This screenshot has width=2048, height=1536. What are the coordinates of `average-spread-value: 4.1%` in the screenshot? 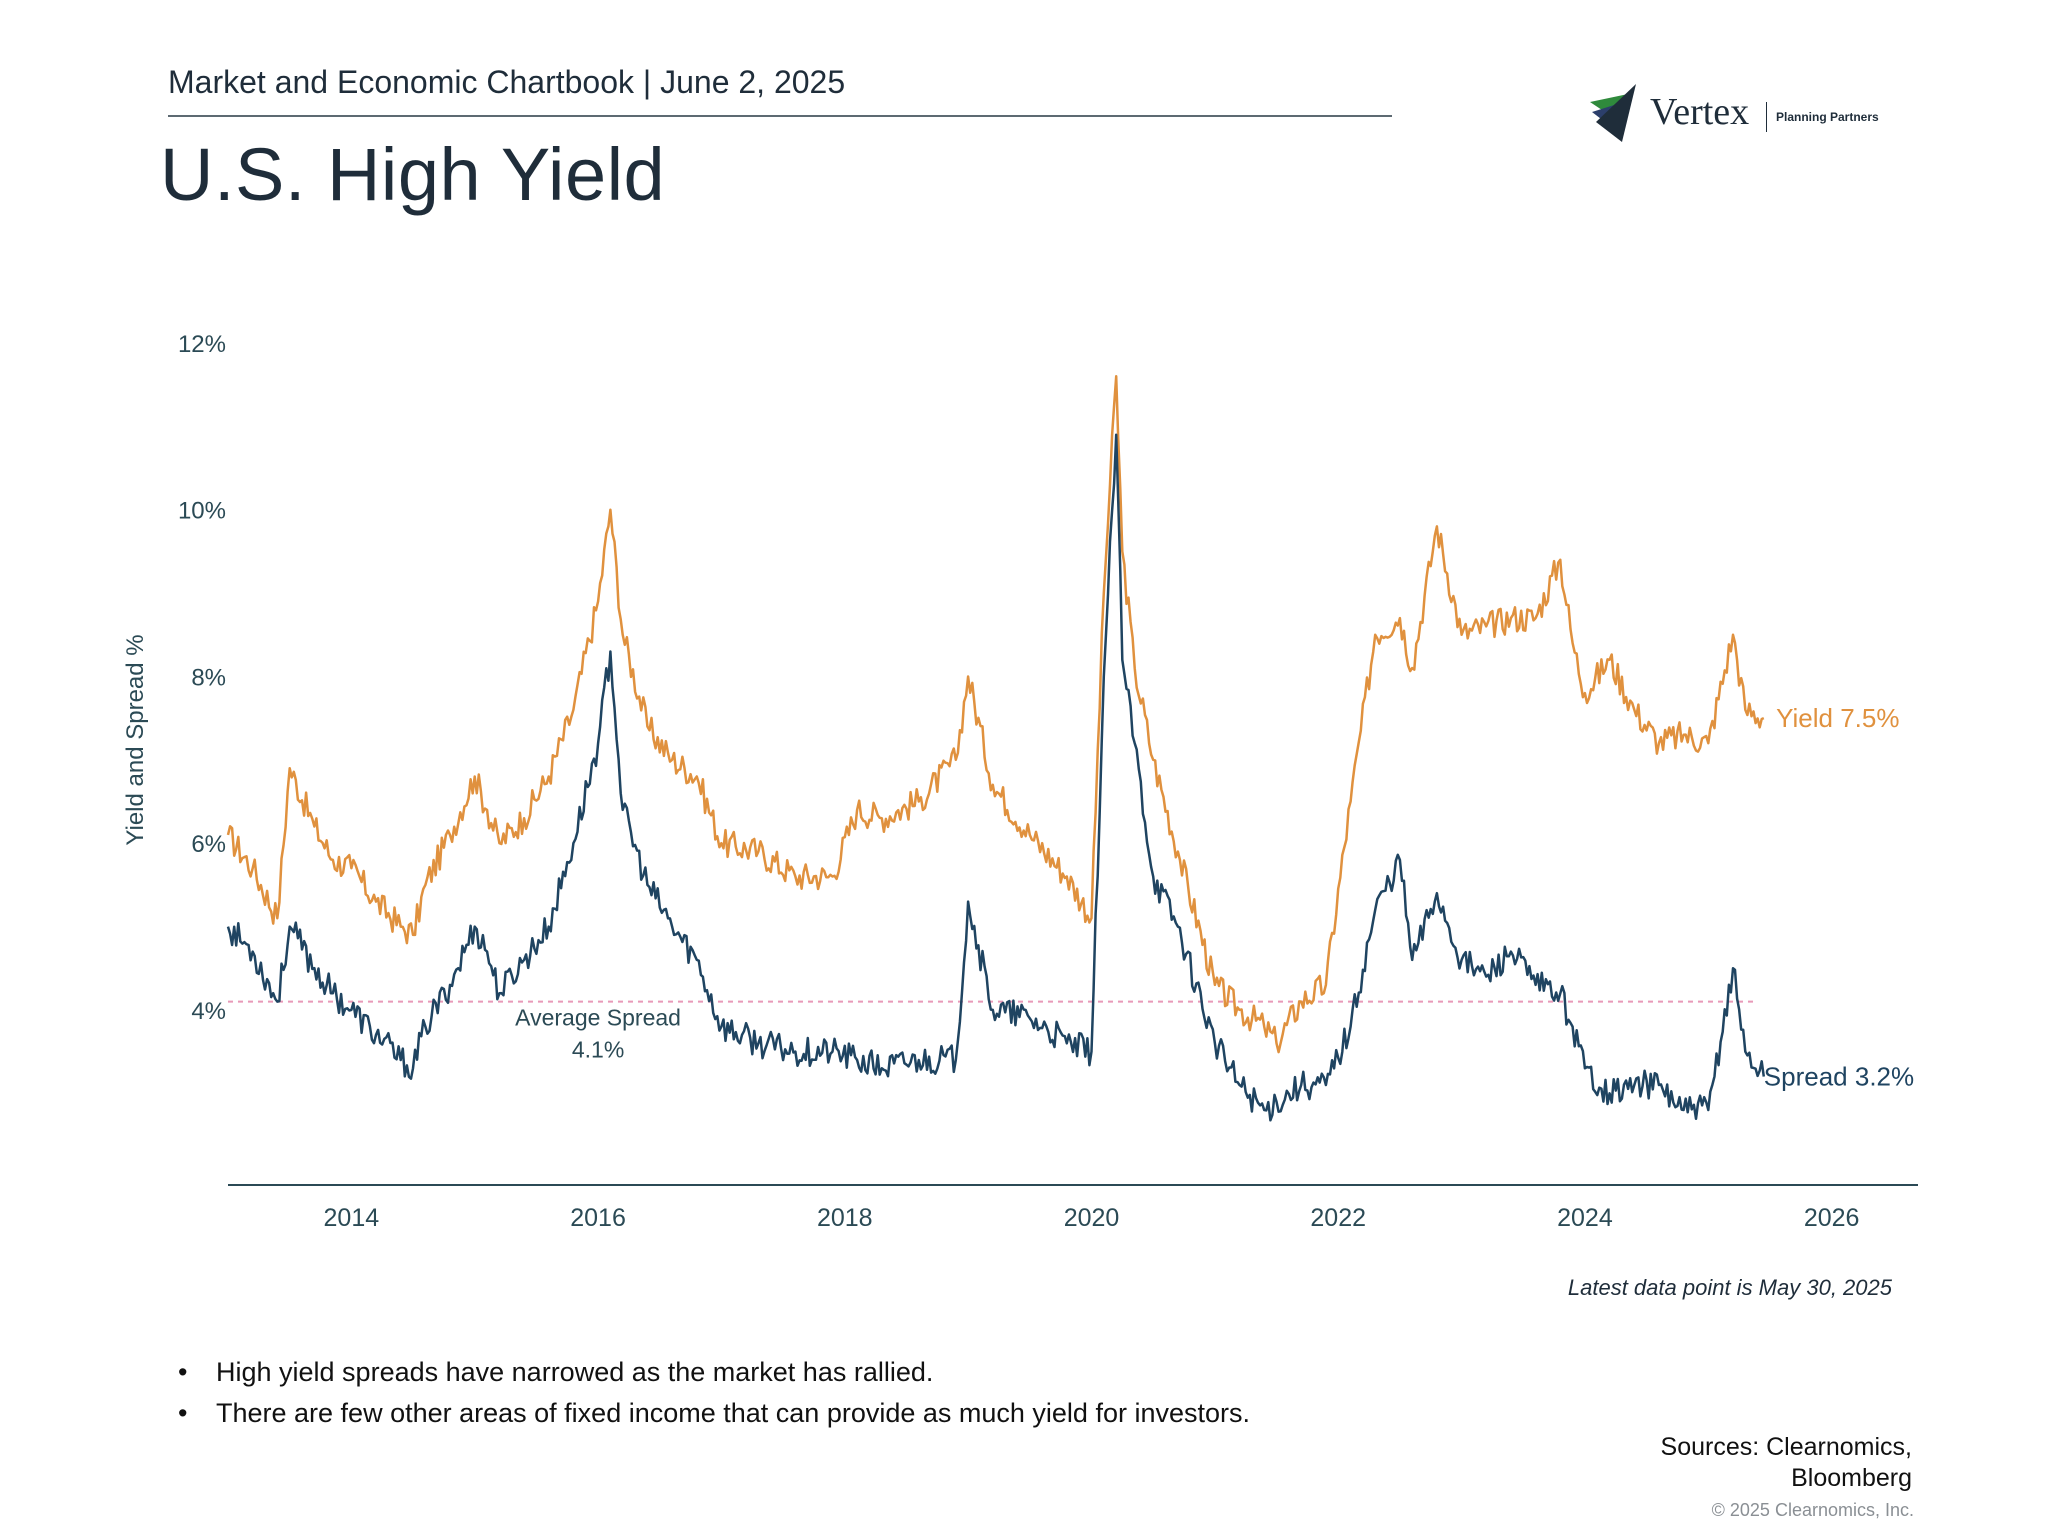 It's located at (598, 1050).